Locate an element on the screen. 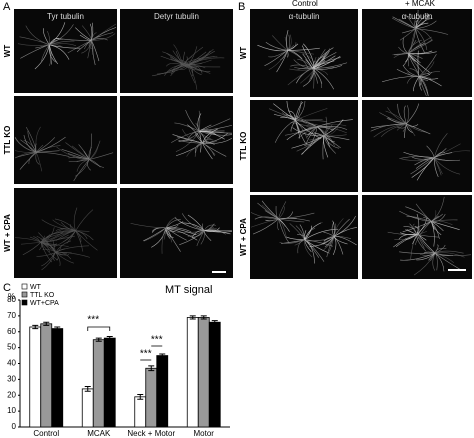 This screenshot has height=438, width=474. panel-label: B is located at coordinates (241, 7).